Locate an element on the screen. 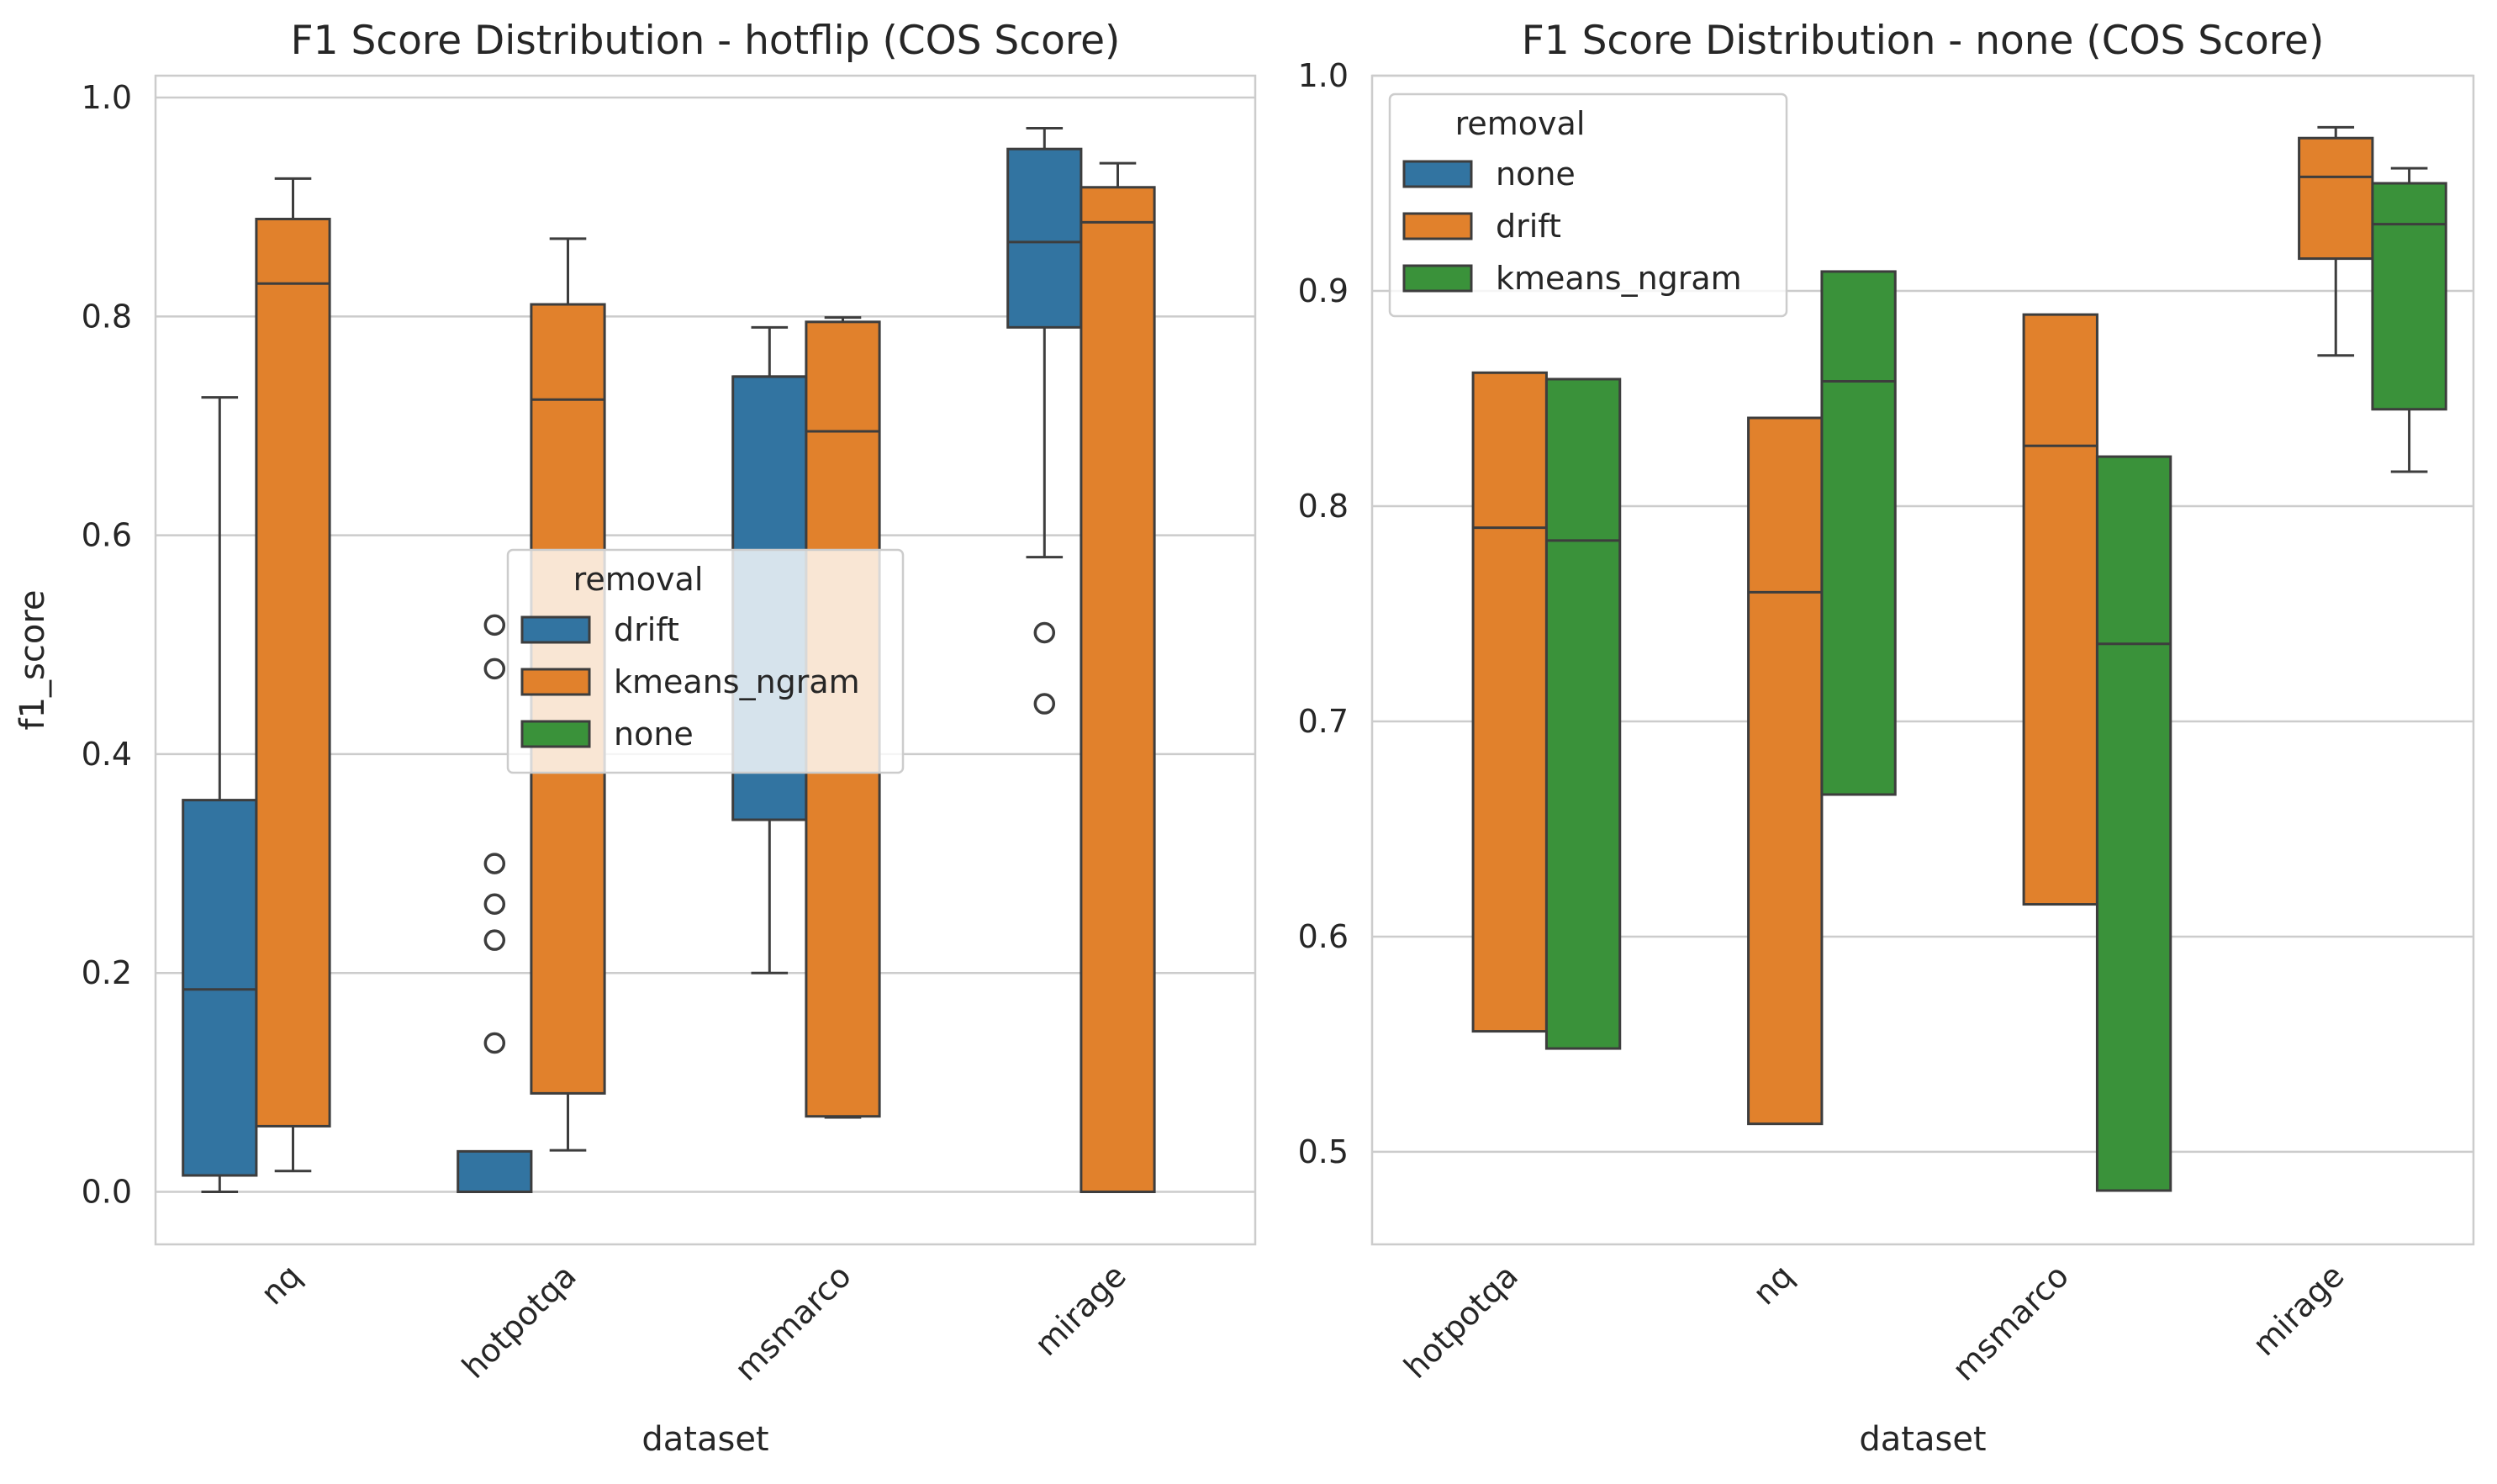  y-tick-label: 0.7 is located at coordinates (1323, 721).